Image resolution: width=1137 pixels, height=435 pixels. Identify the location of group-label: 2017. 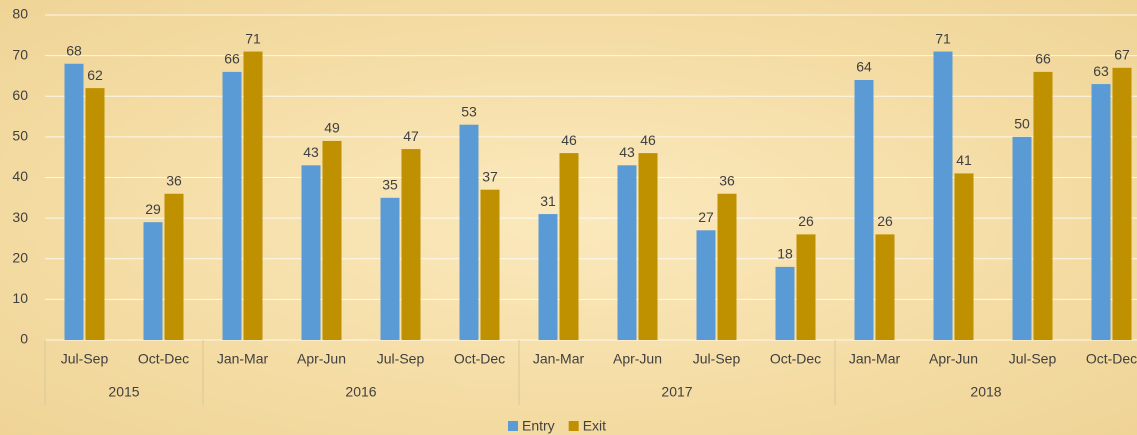
(676, 392).